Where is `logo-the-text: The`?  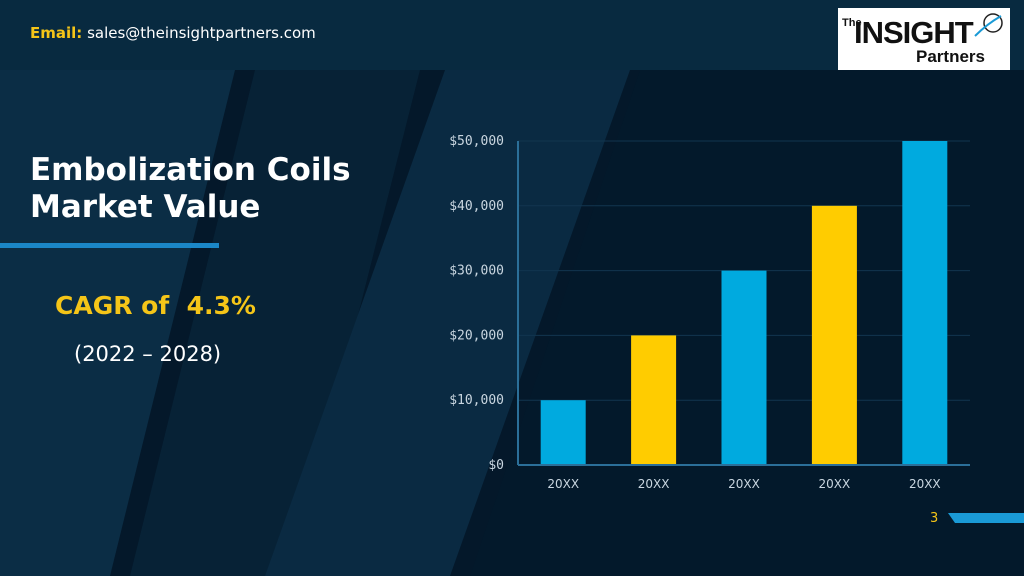
logo-the-text: The is located at coordinates (852, 23).